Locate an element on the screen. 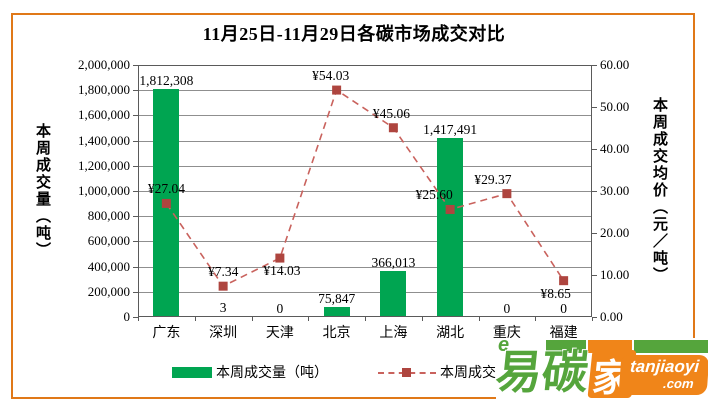  volume-legend-label: 本周成交量（吨） is located at coordinates (272, 373).